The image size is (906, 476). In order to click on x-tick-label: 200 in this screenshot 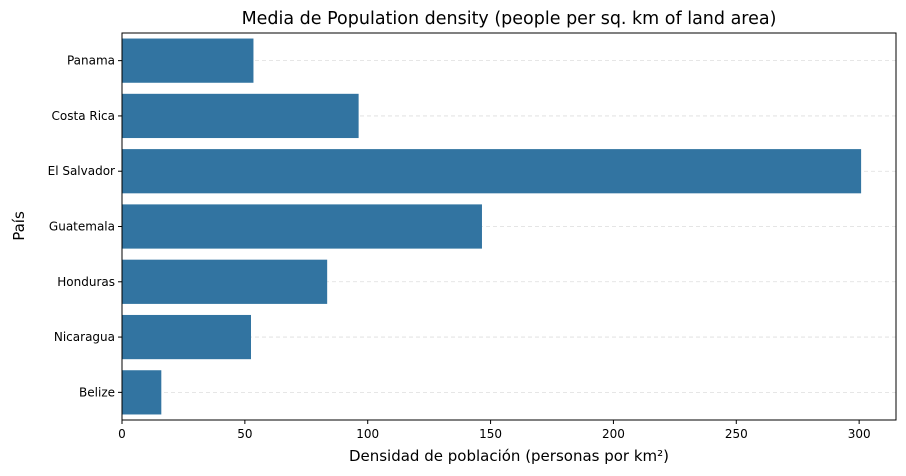, I will do `click(613, 434)`.